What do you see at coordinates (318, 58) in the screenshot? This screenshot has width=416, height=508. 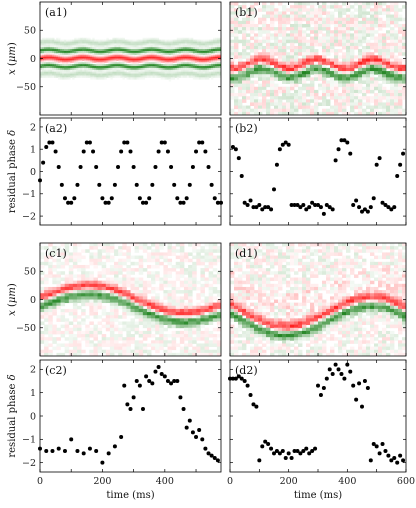 I see `heatmap-b1` at bounding box center [318, 58].